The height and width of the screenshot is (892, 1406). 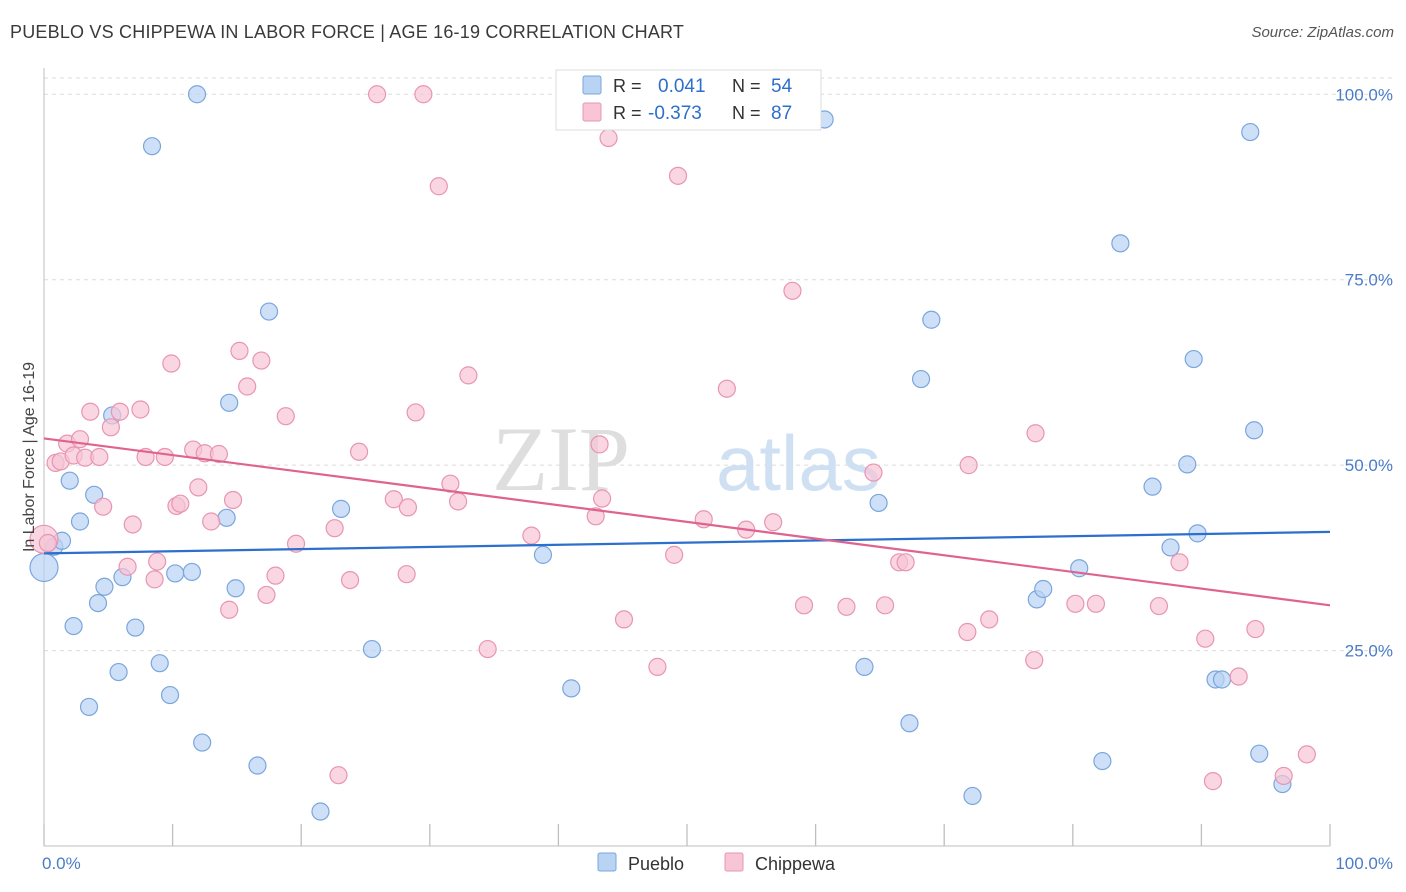 What do you see at coordinates (1364, 94) in the screenshot?
I see `y-tick-label: 100.0%` at bounding box center [1364, 94].